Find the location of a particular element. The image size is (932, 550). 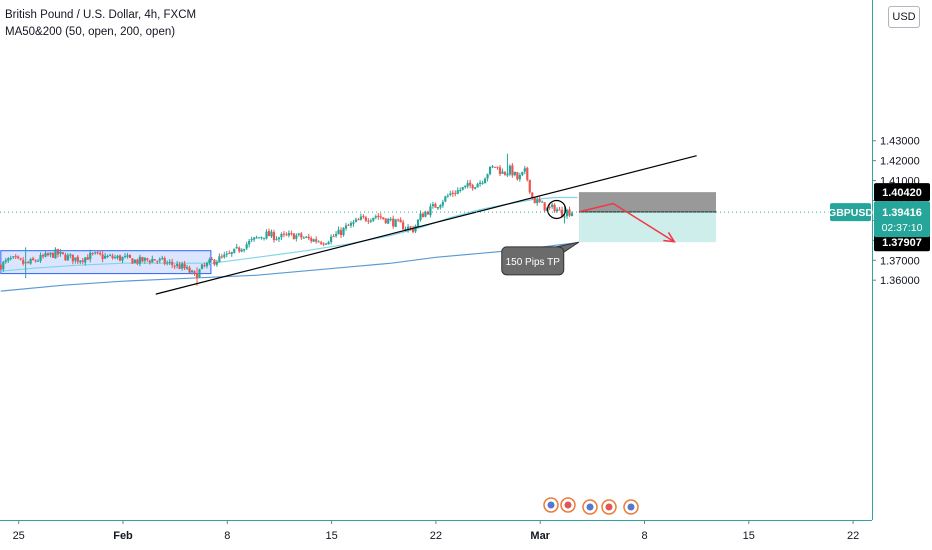

x-tick-label: 8 is located at coordinates (644, 536).